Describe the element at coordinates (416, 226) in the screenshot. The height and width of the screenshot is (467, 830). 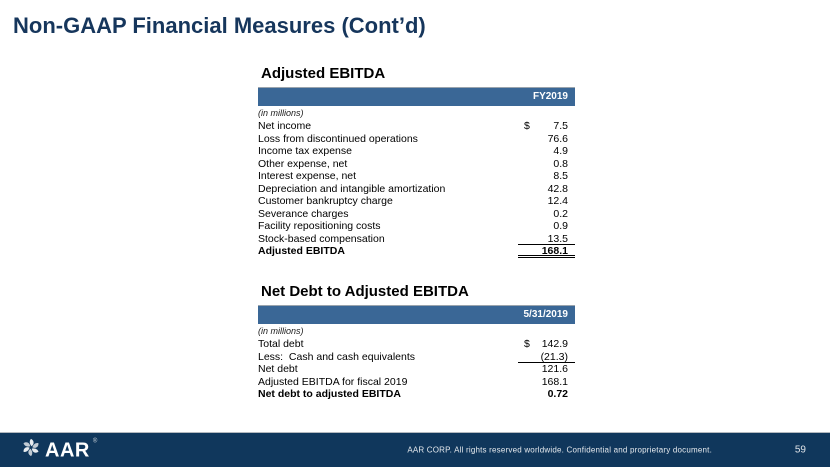
I see `table-row: Facility repositioning costs 0.9` at that location.